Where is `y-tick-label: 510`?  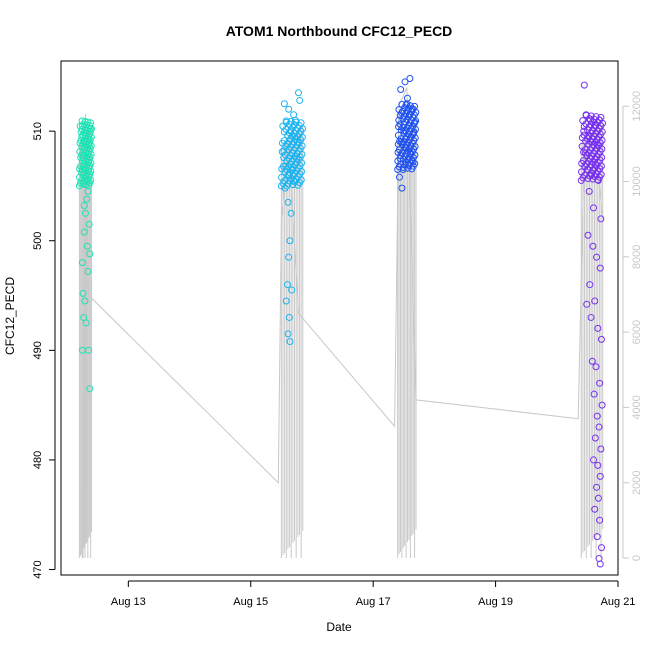 y-tick-label: 510 is located at coordinates (38, 131).